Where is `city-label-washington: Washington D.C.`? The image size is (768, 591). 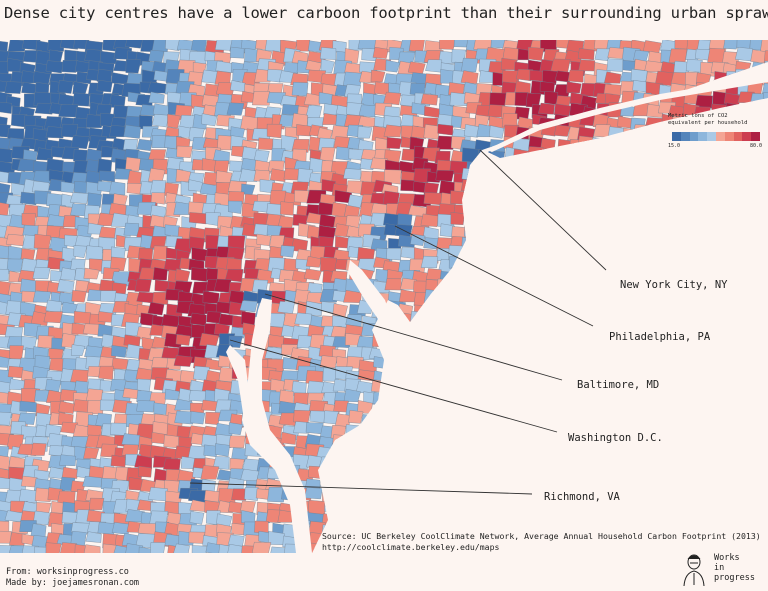 city-label-washington: Washington D.C. is located at coordinates (615, 438).